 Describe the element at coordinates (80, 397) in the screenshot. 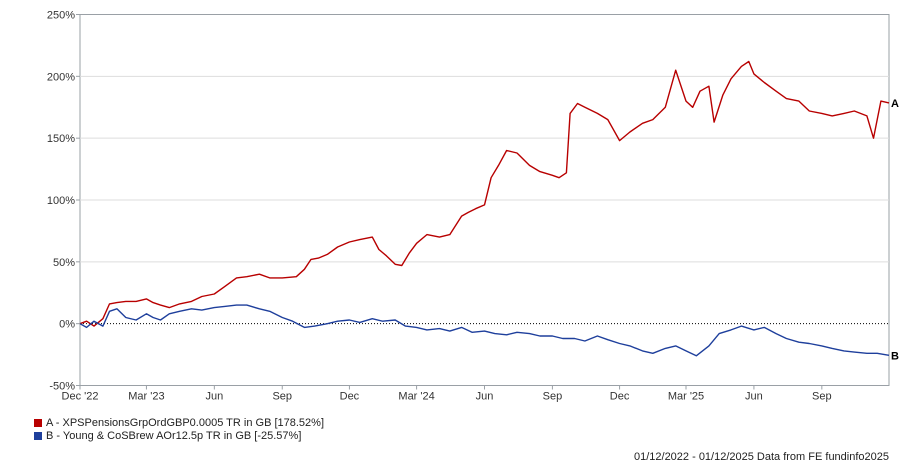

I see `x-tick-label: Dec '22` at that location.